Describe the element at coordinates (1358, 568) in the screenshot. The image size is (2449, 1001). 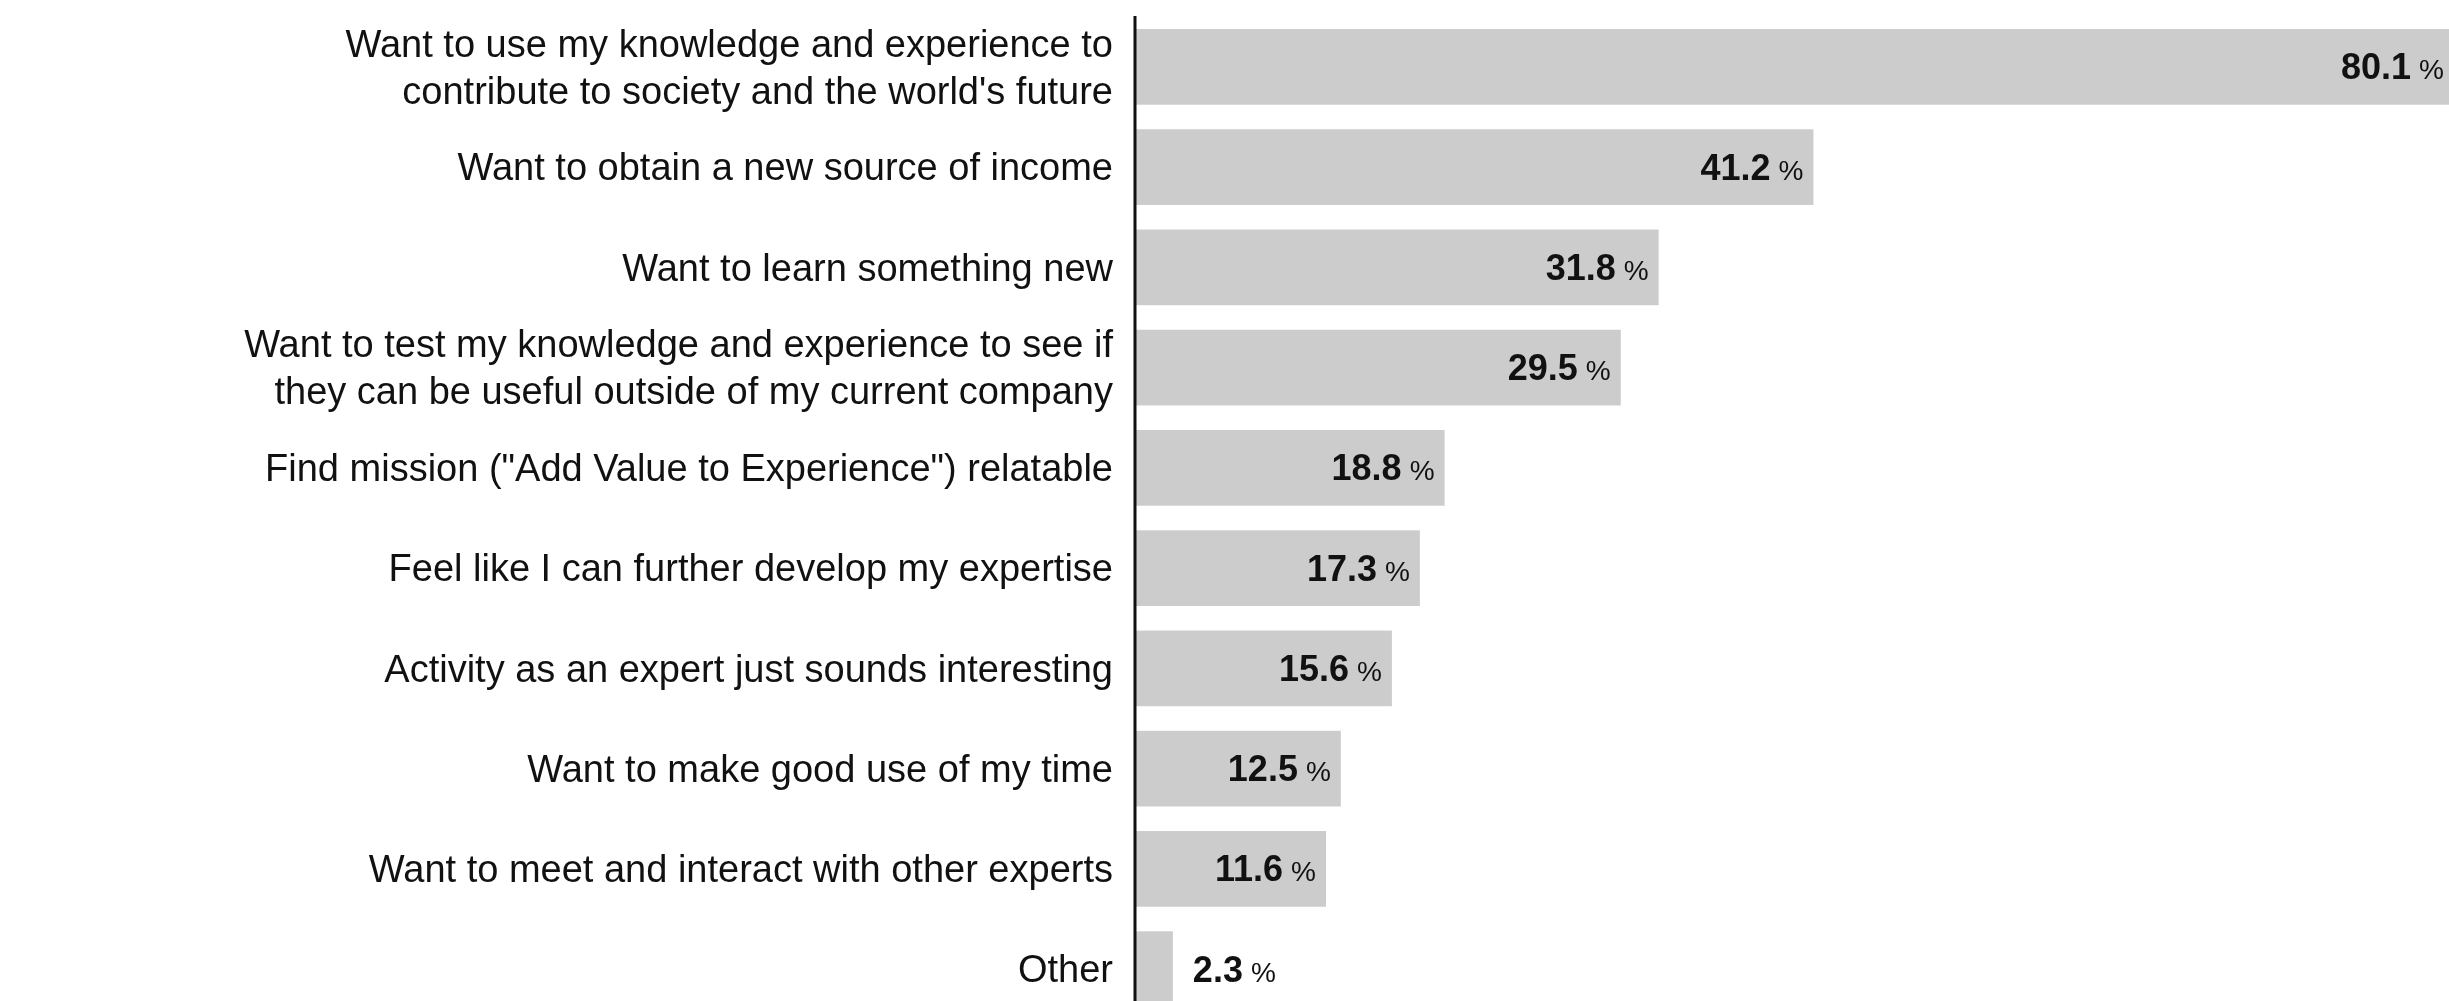
I see `data-label: 17.3 %` at that location.